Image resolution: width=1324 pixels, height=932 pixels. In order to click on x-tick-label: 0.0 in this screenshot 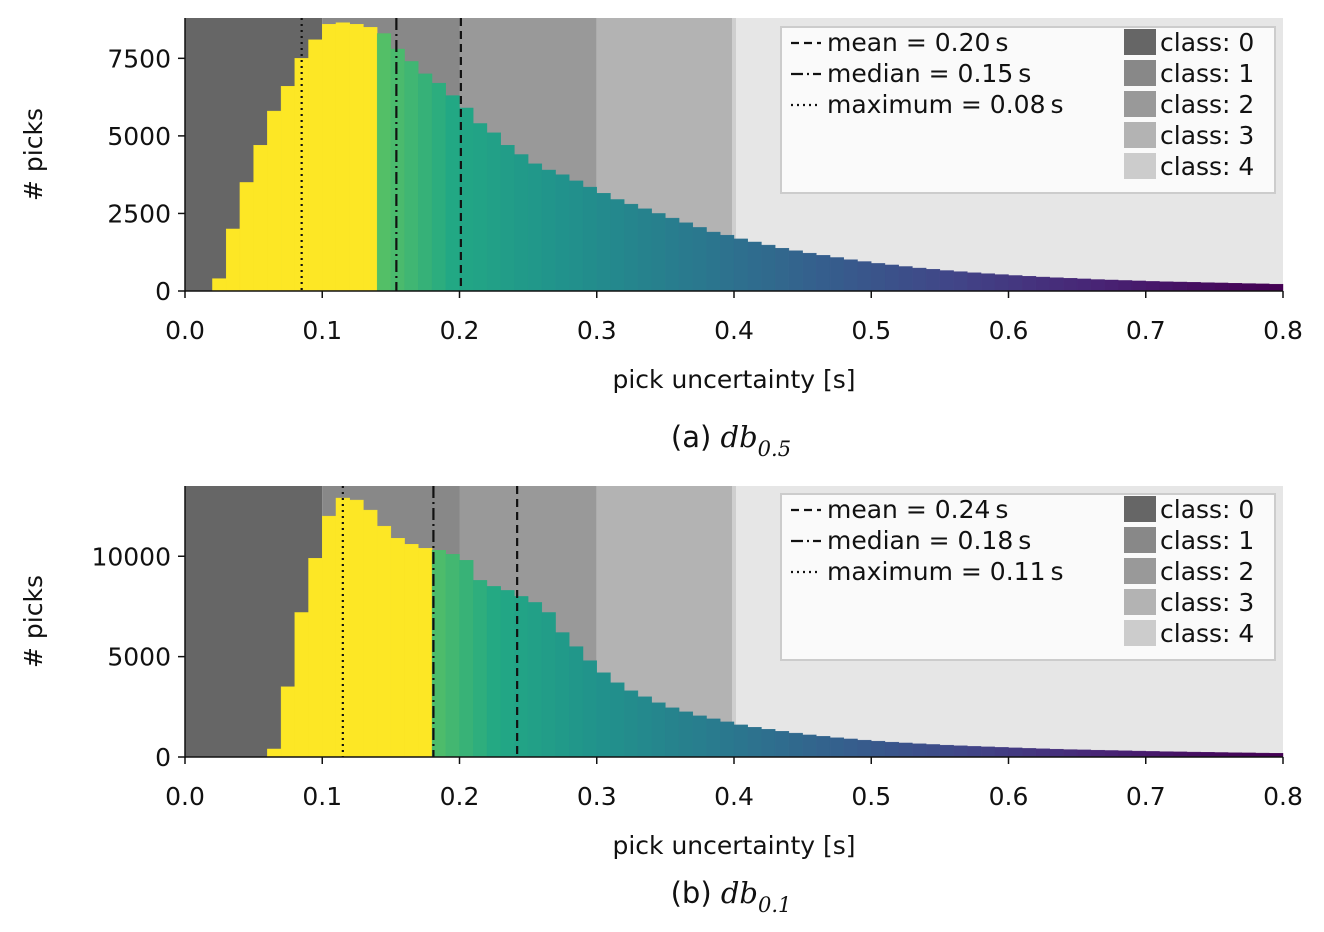, I will do `click(185, 796)`.